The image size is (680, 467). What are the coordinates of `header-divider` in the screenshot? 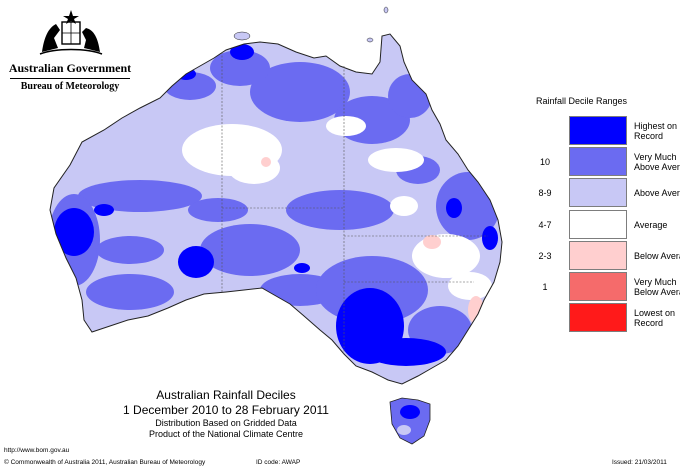 It's located at (70, 78).